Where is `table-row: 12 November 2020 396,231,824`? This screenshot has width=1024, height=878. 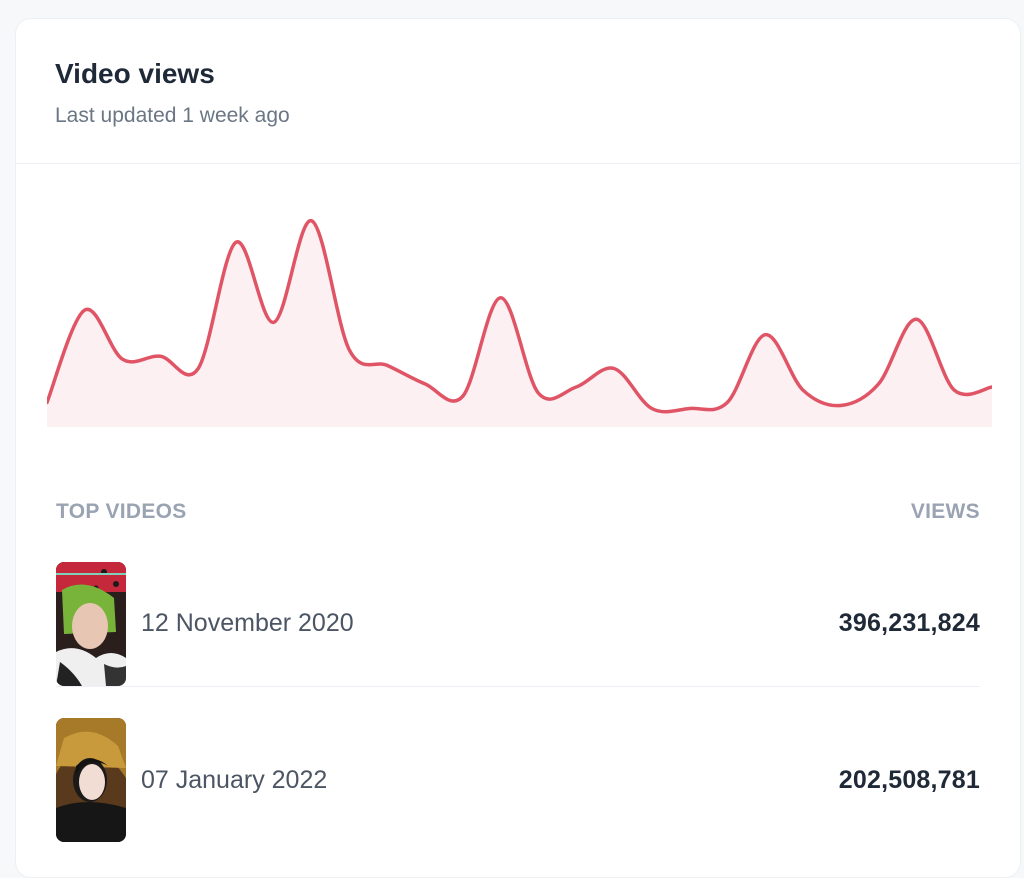
table-row: 12 November 2020 396,231,824 is located at coordinates (518, 624).